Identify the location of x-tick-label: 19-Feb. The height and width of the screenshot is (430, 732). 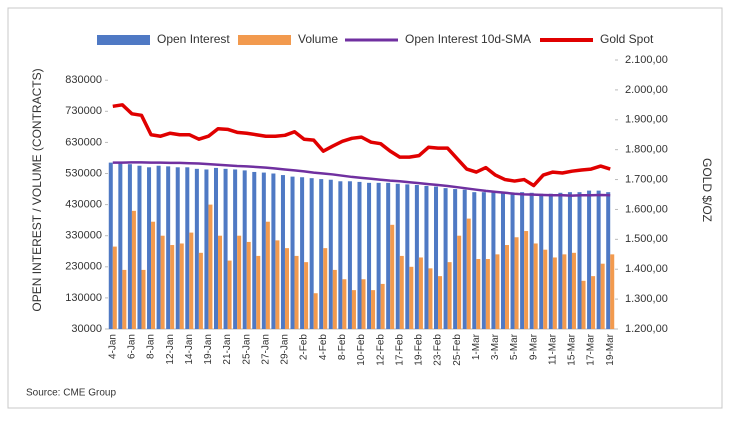
(419, 350).